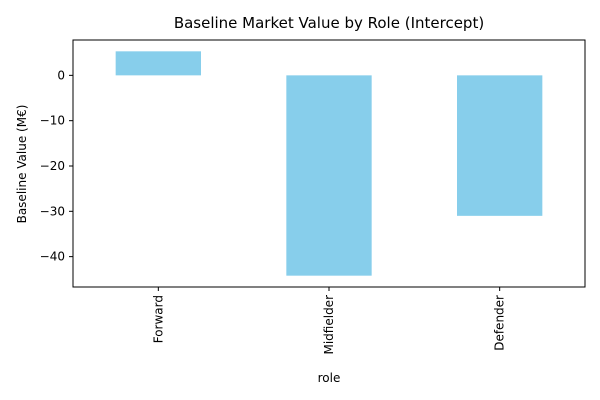 The height and width of the screenshot is (400, 600). What do you see at coordinates (500, 323) in the screenshot?
I see `x-tick-label: Defender` at bounding box center [500, 323].